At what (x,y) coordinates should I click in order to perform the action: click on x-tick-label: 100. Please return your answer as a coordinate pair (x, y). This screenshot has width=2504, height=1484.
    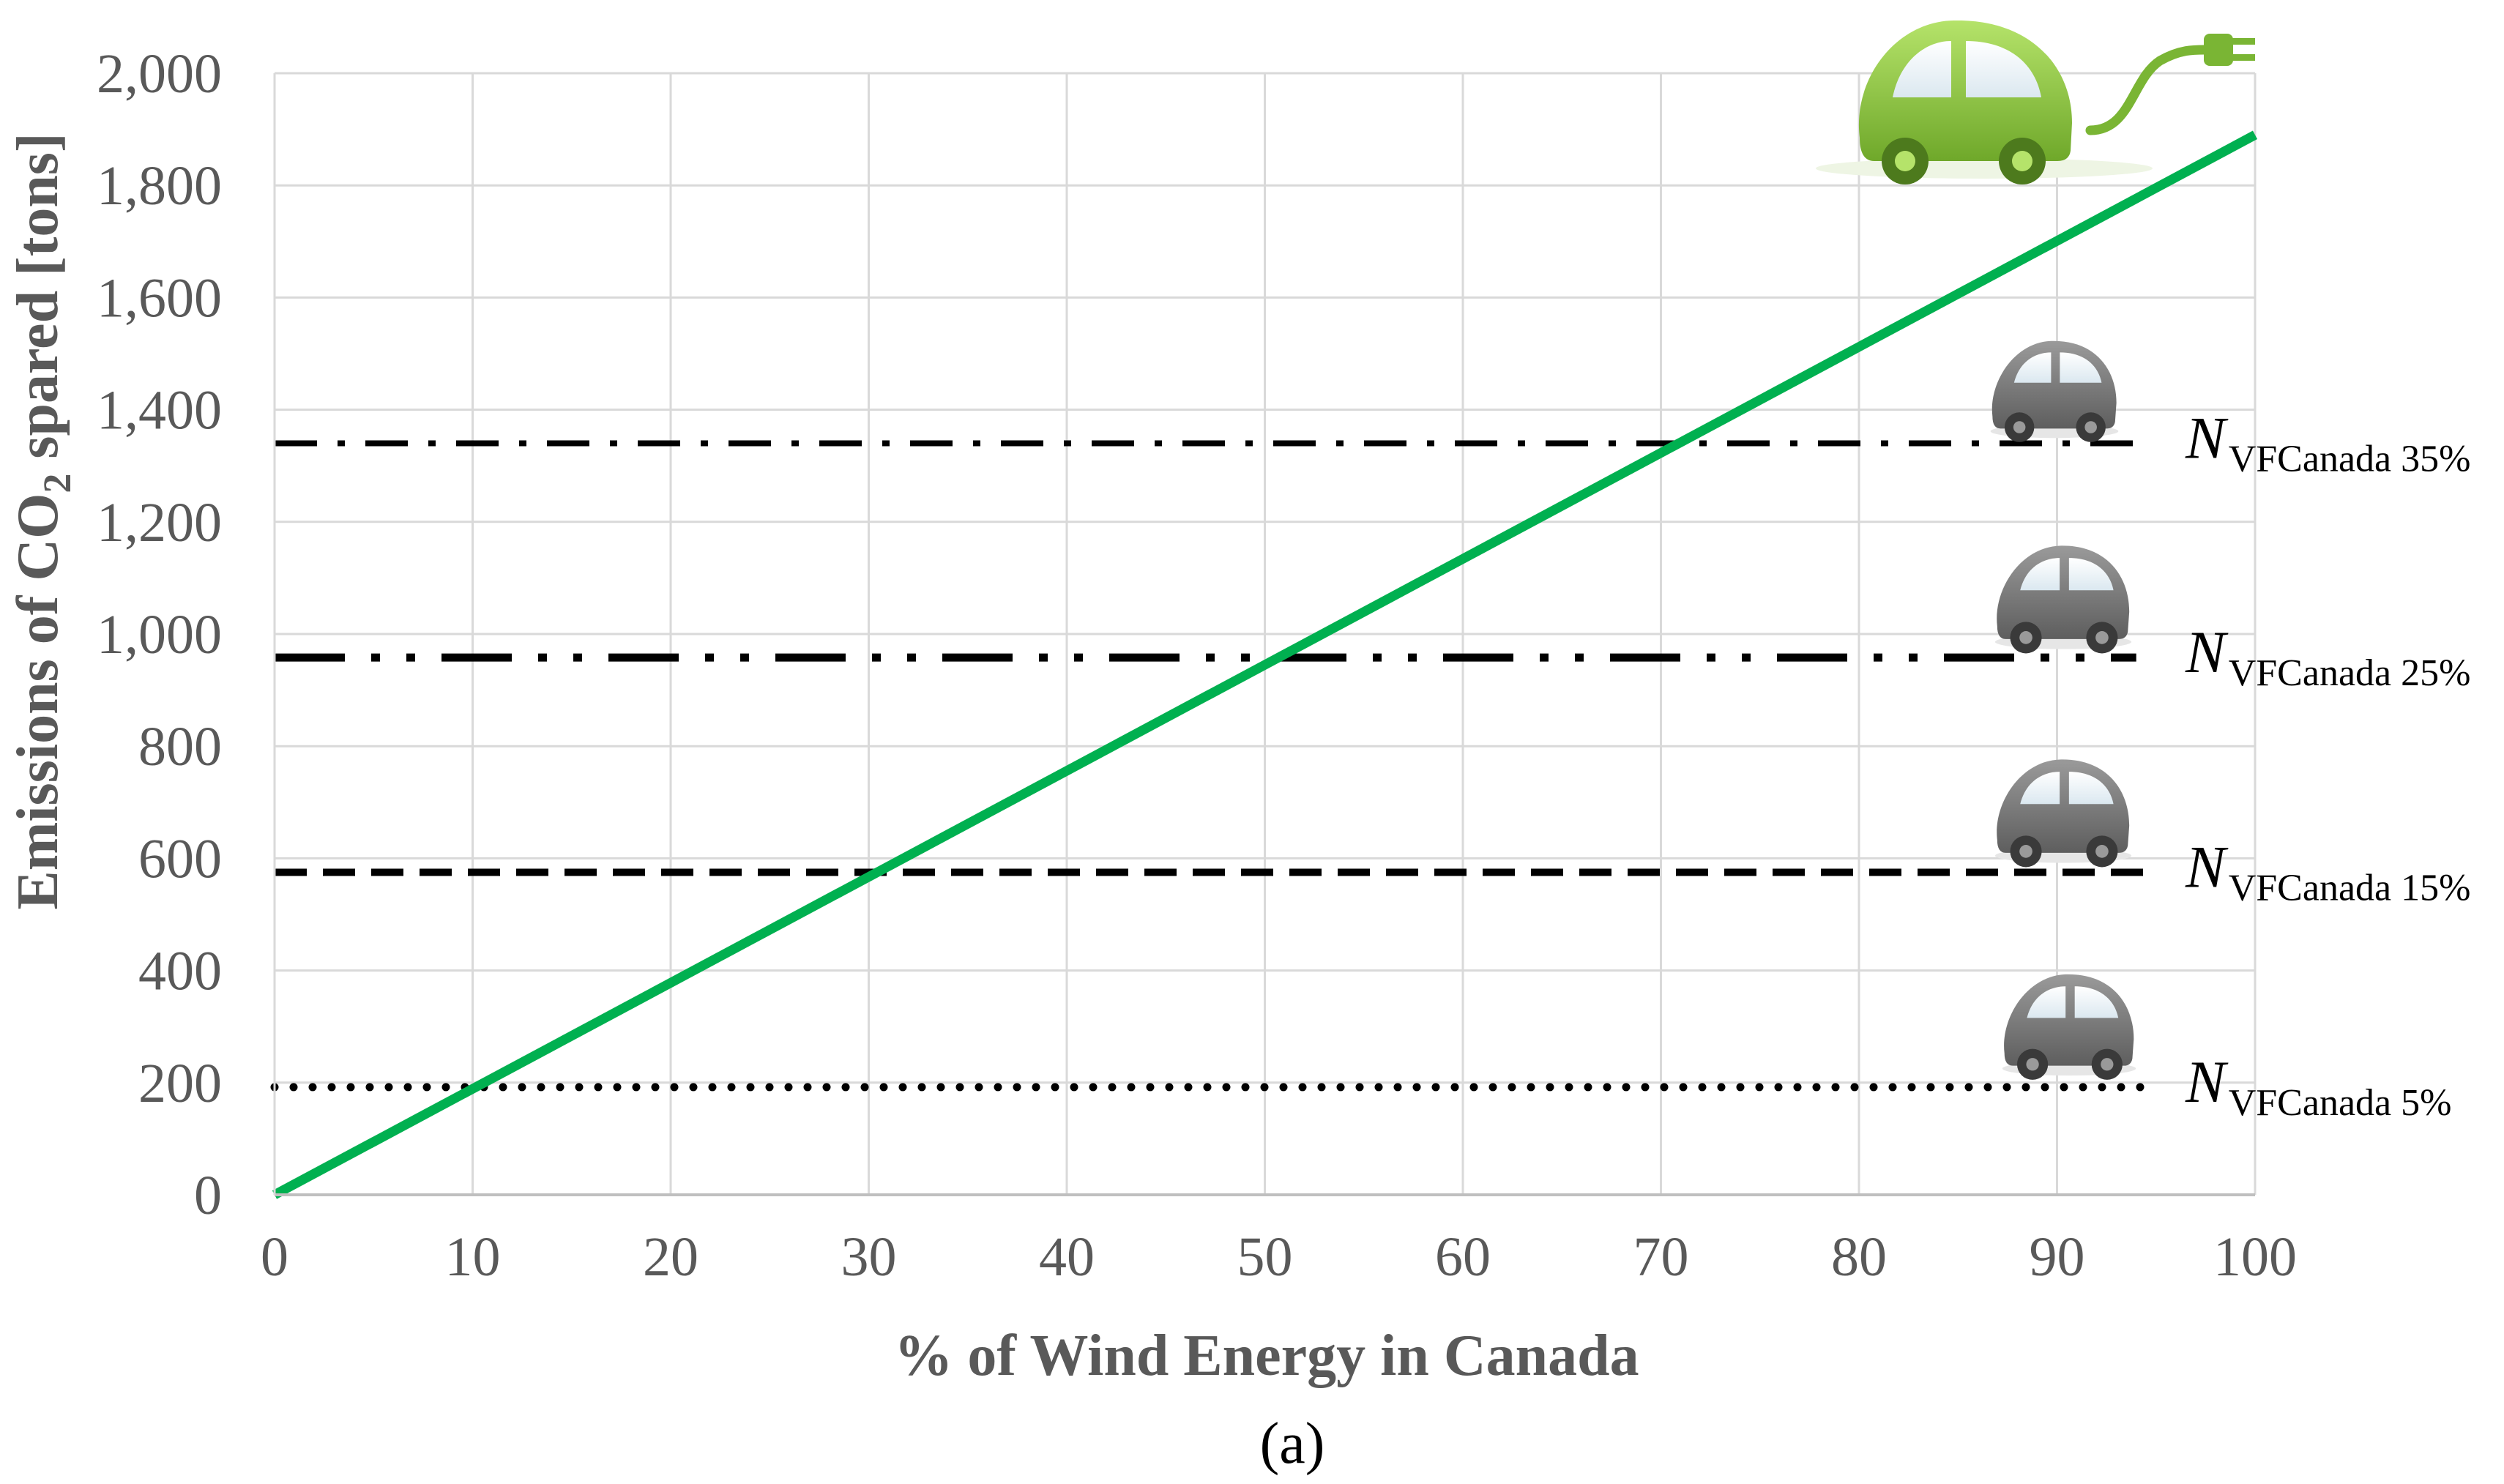
    Looking at the image, I should click on (2255, 1257).